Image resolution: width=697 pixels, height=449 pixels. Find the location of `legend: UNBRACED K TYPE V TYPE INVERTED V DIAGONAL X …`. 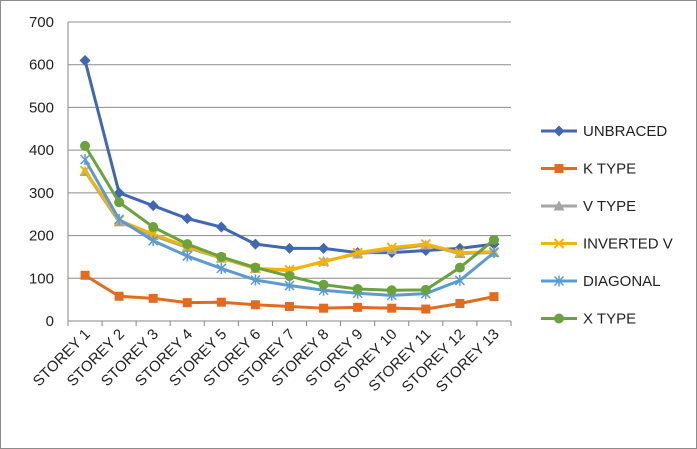

legend: UNBRACED K TYPE V TYPE INVERTED V DIAGONAL X … is located at coordinates (607, 225).